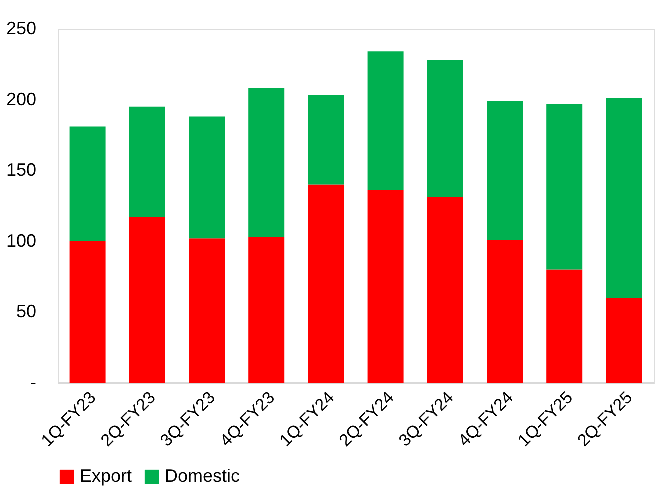 The width and height of the screenshot is (659, 491). I want to click on y-tick-label: 200, so click(21, 99).